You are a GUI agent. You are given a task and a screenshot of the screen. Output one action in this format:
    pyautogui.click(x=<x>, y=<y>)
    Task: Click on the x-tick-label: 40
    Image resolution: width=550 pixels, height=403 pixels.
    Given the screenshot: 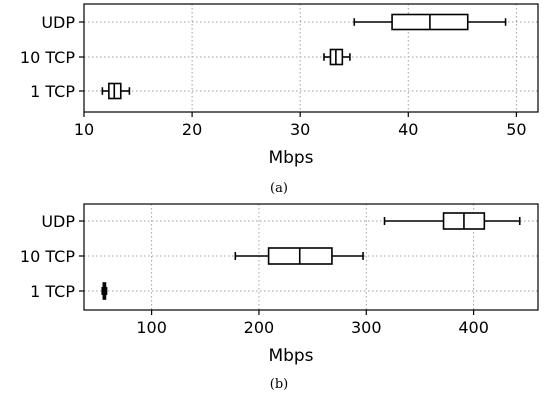 What is the action you would take?
    pyautogui.click(x=408, y=129)
    